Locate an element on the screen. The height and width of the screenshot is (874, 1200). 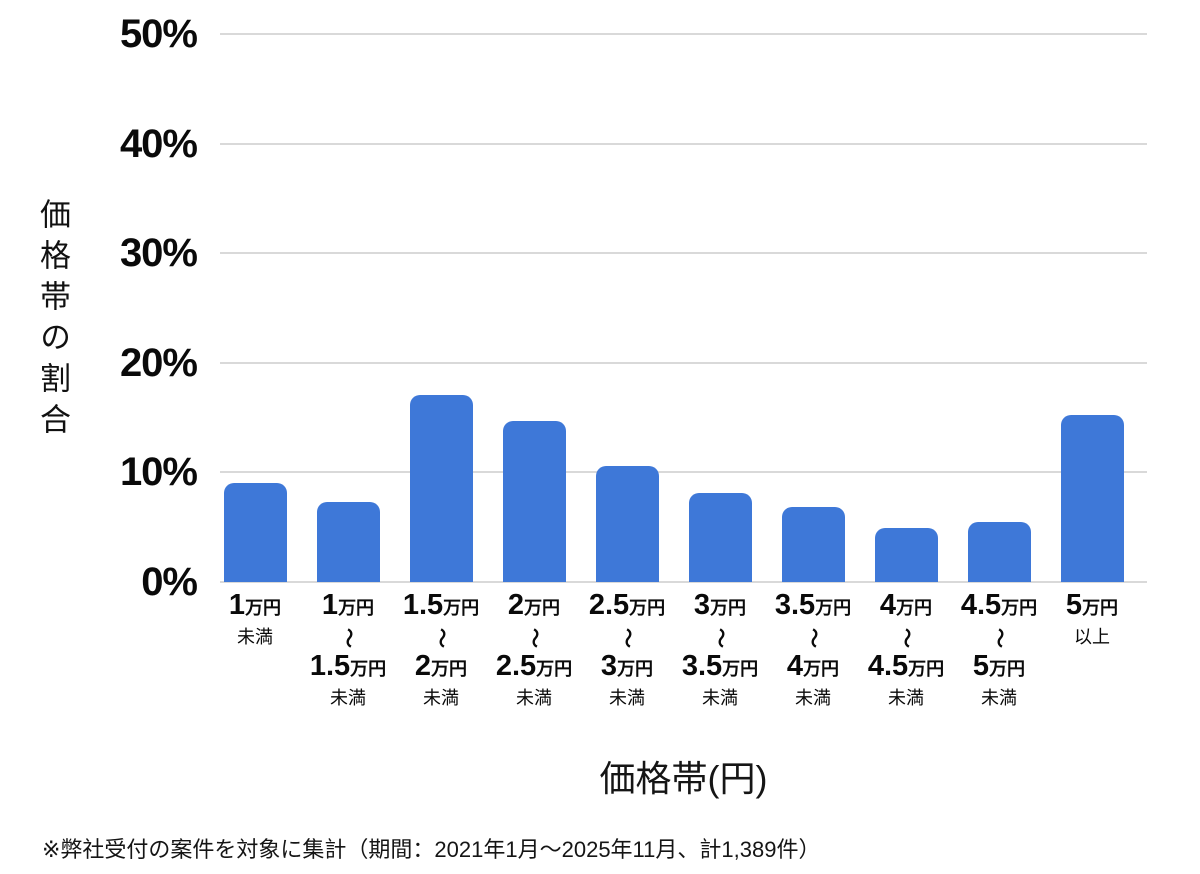
x-label-top-line: 3.5万円 is located at coordinates (813, 605).